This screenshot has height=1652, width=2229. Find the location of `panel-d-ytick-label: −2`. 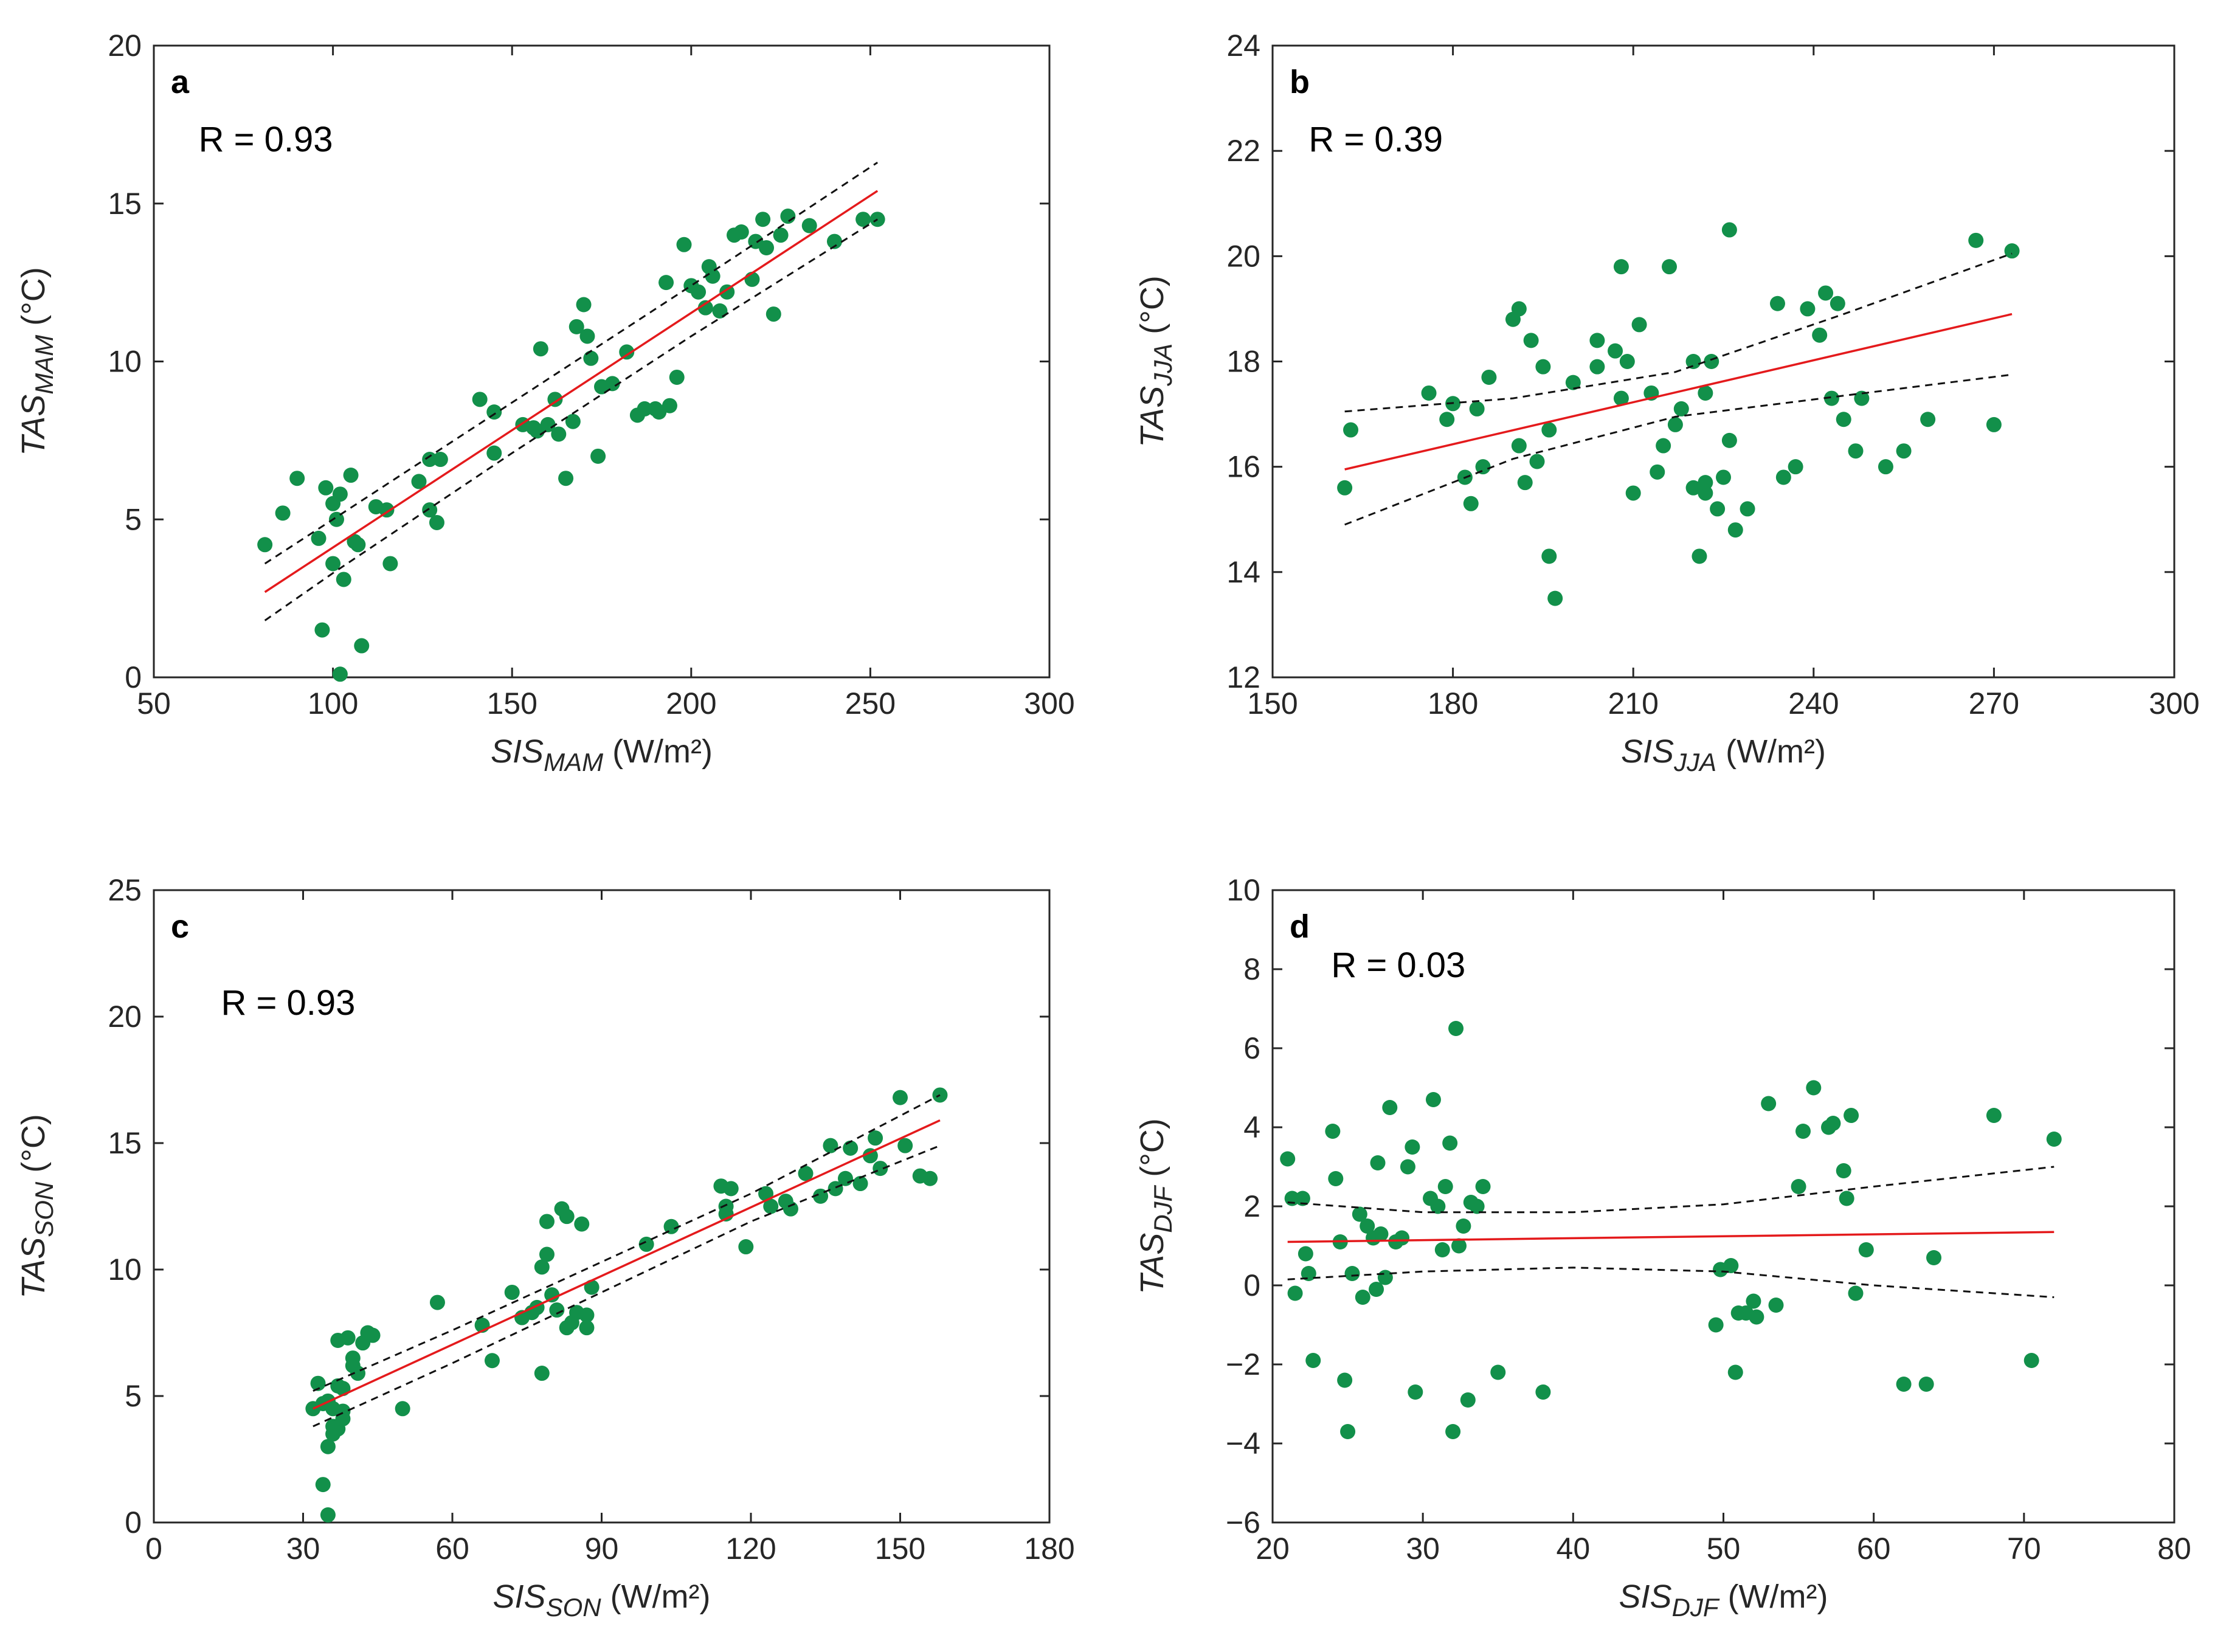

panel-d-ytick-label: −2 is located at coordinates (1243, 1364).